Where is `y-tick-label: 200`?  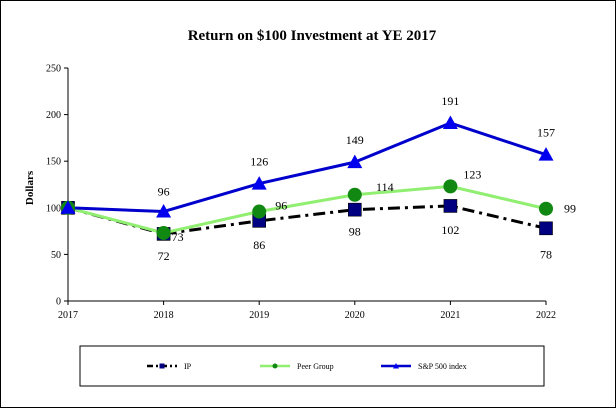 y-tick-label: 200 is located at coordinates (53, 115).